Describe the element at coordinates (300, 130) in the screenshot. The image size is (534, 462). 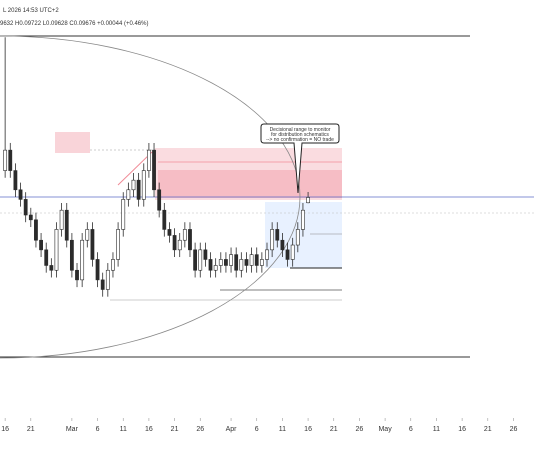
I see `annotation-text: Decisional range to monitor` at that location.